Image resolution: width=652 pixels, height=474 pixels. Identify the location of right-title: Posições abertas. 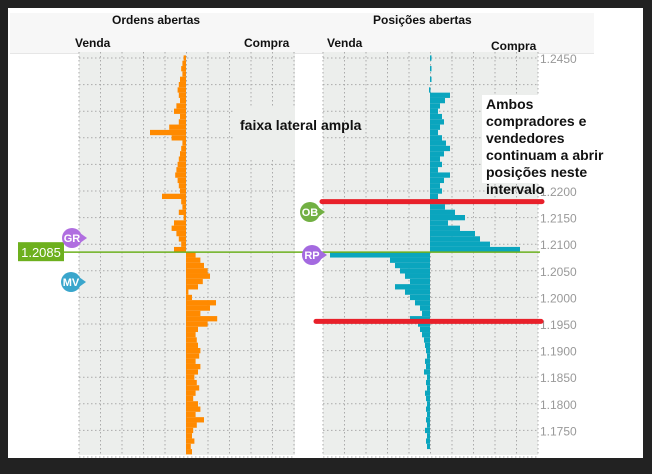
(422, 20).